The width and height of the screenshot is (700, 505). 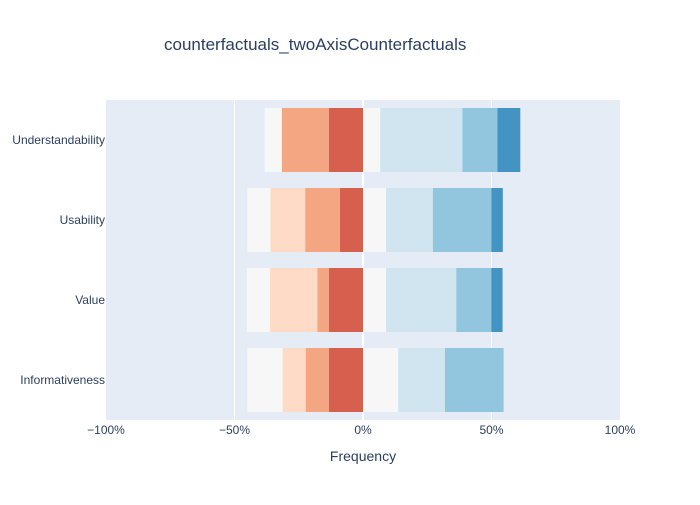 What do you see at coordinates (82, 220) in the screenshot?
I see `category-label: Usability` at bounding box center [82, 220].